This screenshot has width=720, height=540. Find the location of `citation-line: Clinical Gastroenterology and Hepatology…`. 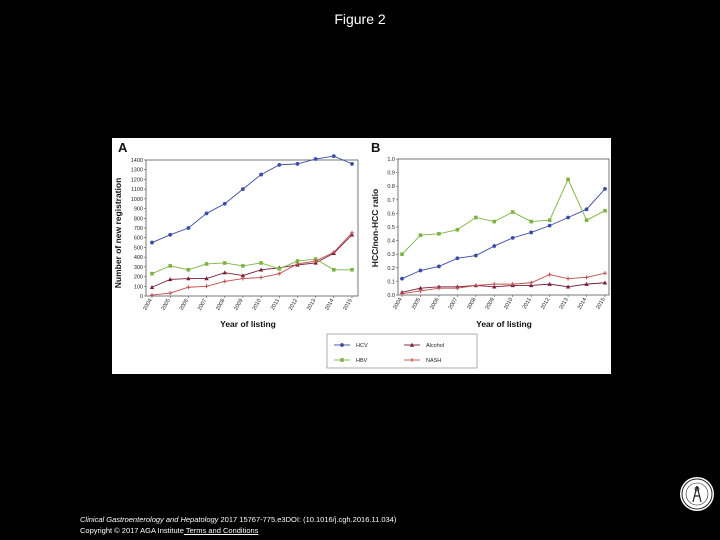

citation-line: Clinical Gastroenterology and Hepatology… is located at coordinates (238, 520).